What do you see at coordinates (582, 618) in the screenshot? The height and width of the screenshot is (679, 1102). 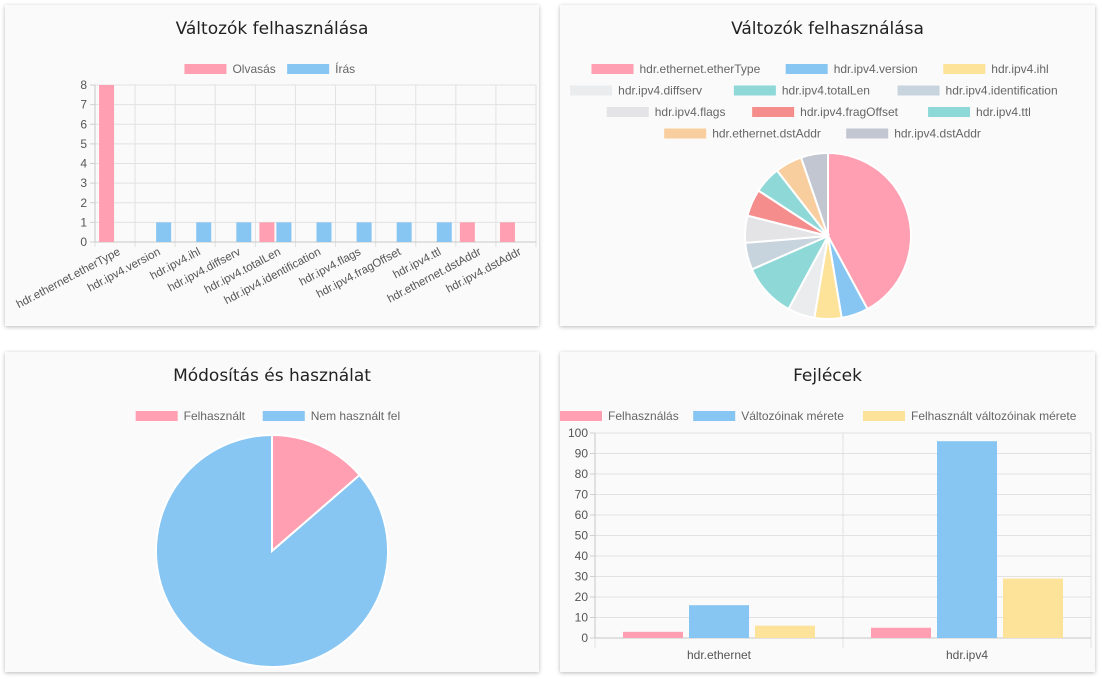 I see `y-tick-label: 10` at bounding box center [582, 618].